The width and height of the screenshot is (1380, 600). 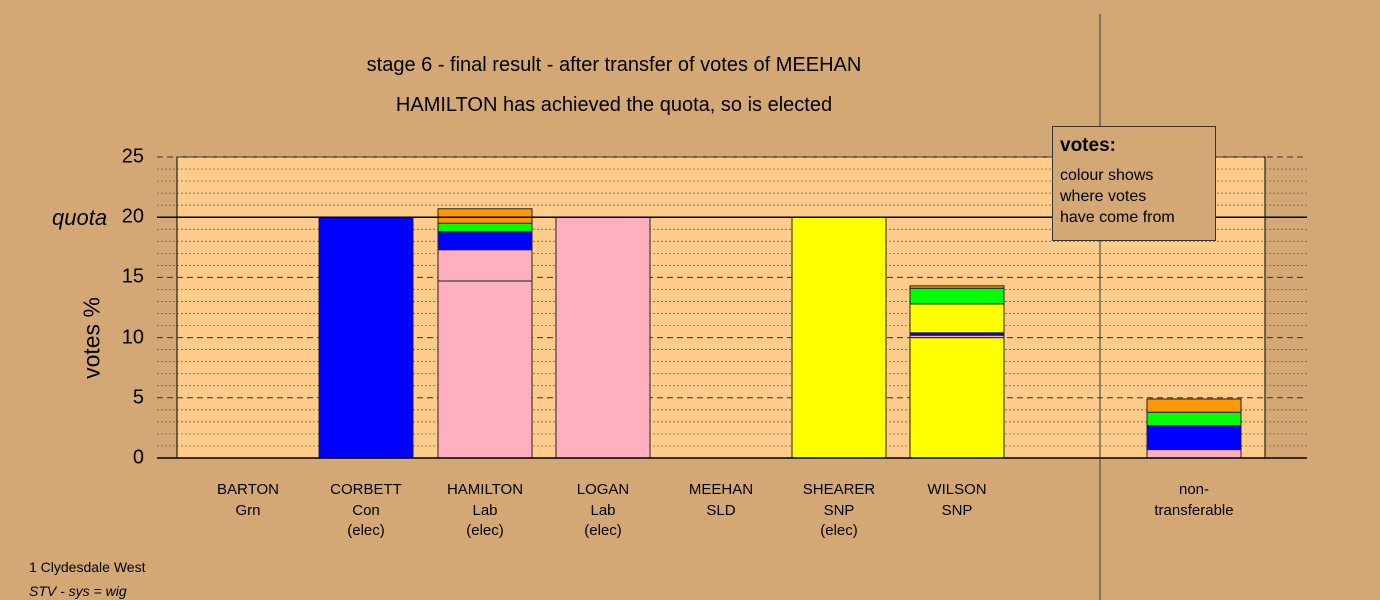 What do you see at coordinates (132, 337) in the screenshot?
I see `y-tick-label: 10` at bounding box center [132, 337].